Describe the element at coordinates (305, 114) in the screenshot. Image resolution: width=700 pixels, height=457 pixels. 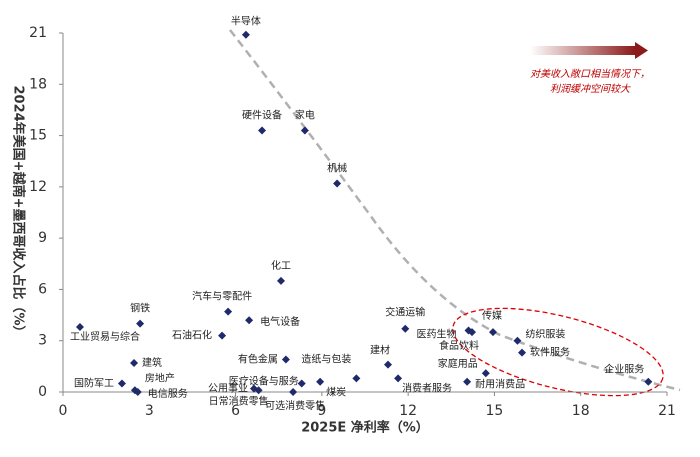
I see `point-label: 家电` at that location.